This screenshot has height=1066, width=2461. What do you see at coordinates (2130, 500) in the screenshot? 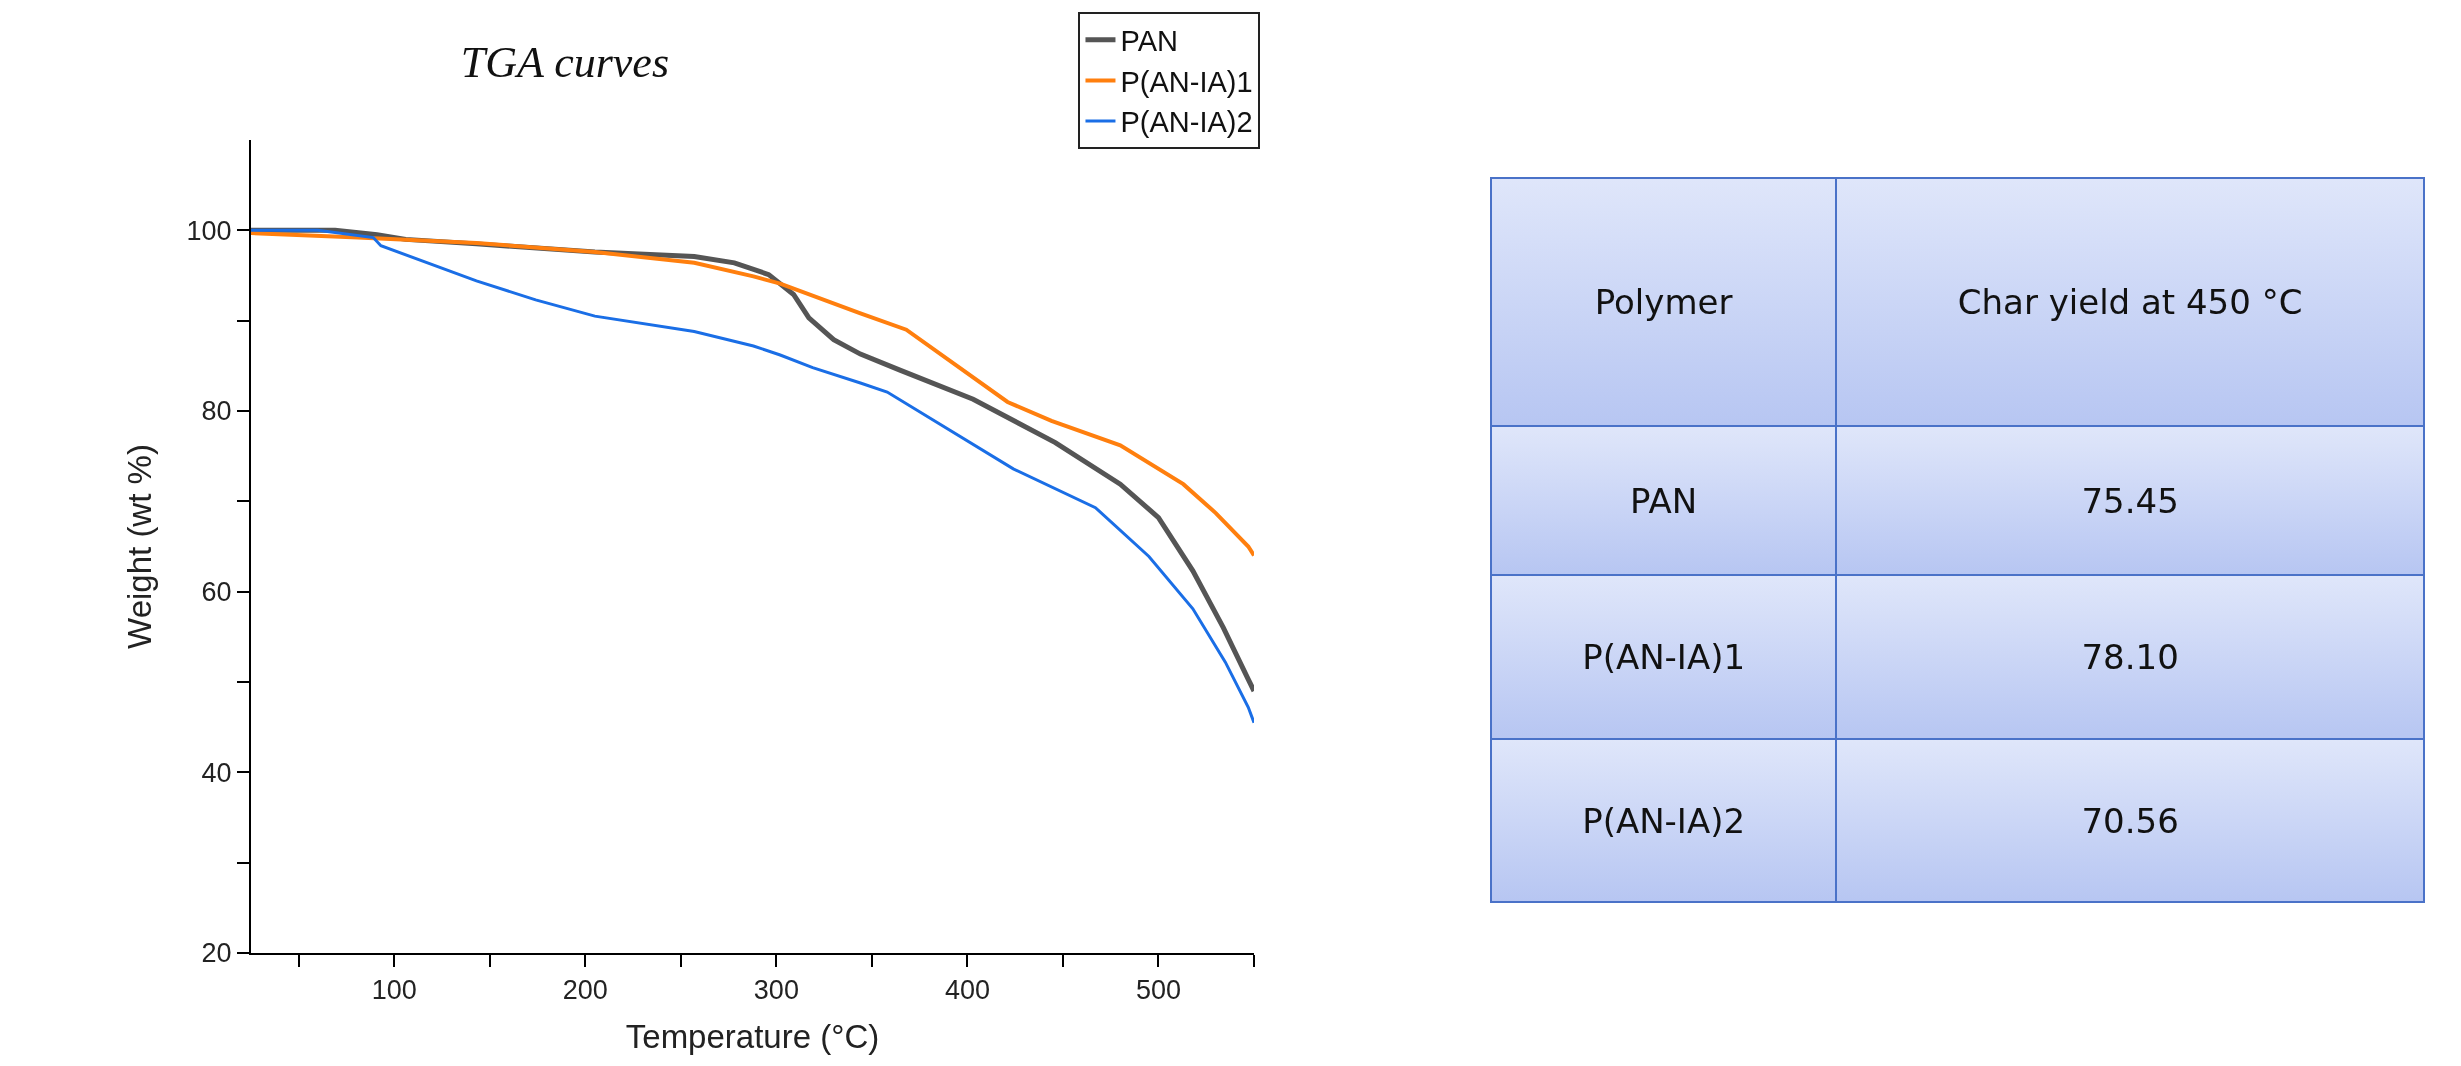
I see `text: 75.45` at bounding box center [2130, 500].